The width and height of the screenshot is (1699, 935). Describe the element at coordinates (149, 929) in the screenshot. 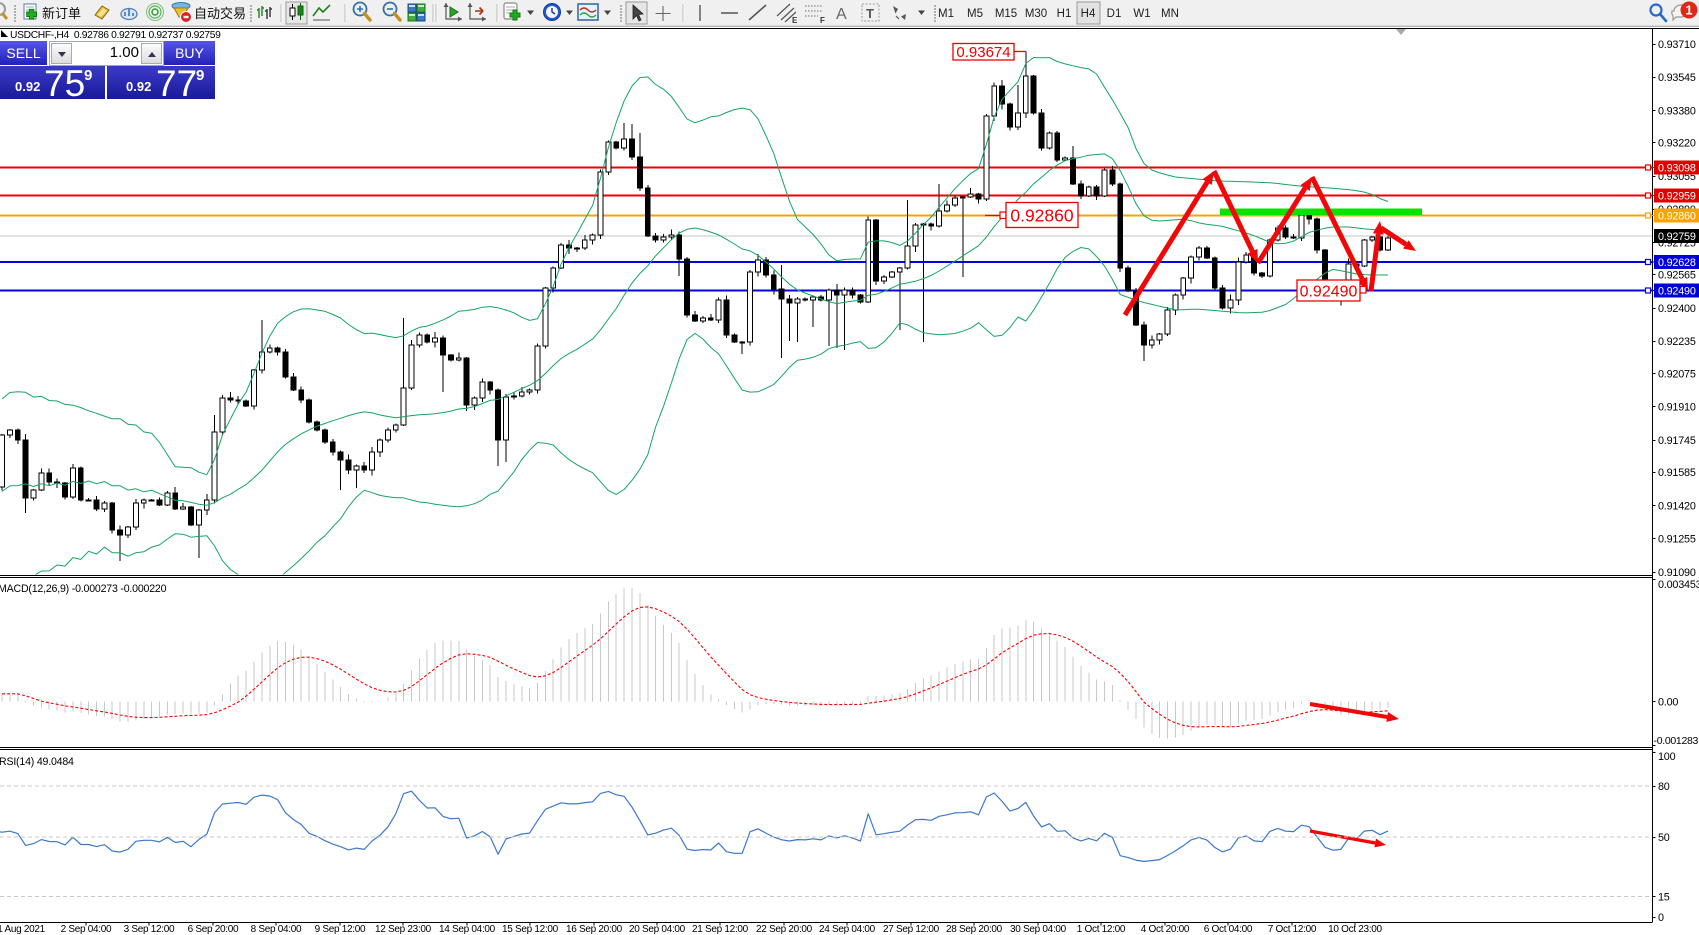

I see `svg-text: 3 Sep 12:00` at that location.